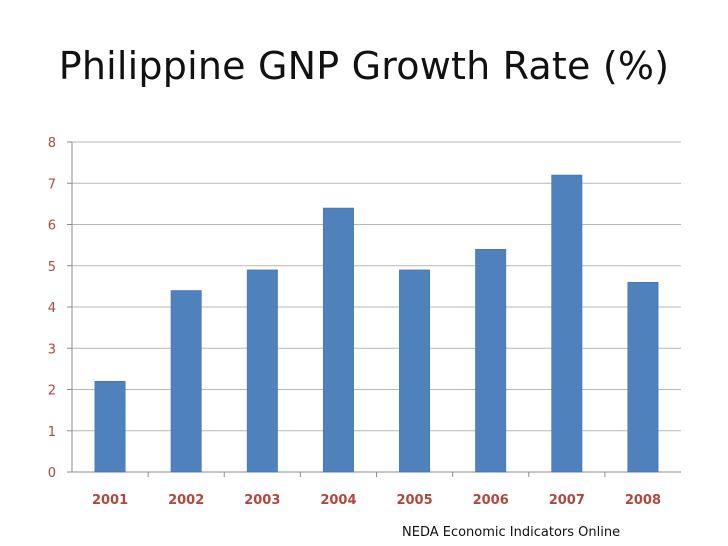  Describe the element at coordinates (52, 473) in the screenshot. I see `y-tick-label: 0` at that location.